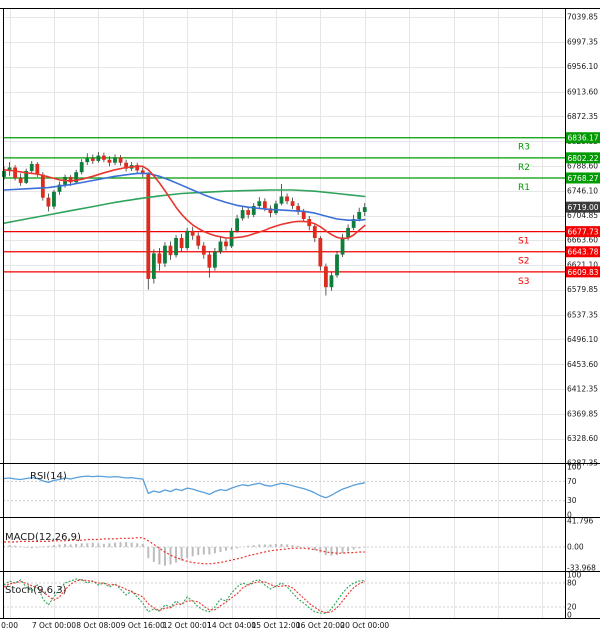 Image resolution: width=600 pixels, height=634 pixels. Describe the element at coordinates (575, 547) in the screenshot. I see `macd-tick-label: 0.00` at that location.